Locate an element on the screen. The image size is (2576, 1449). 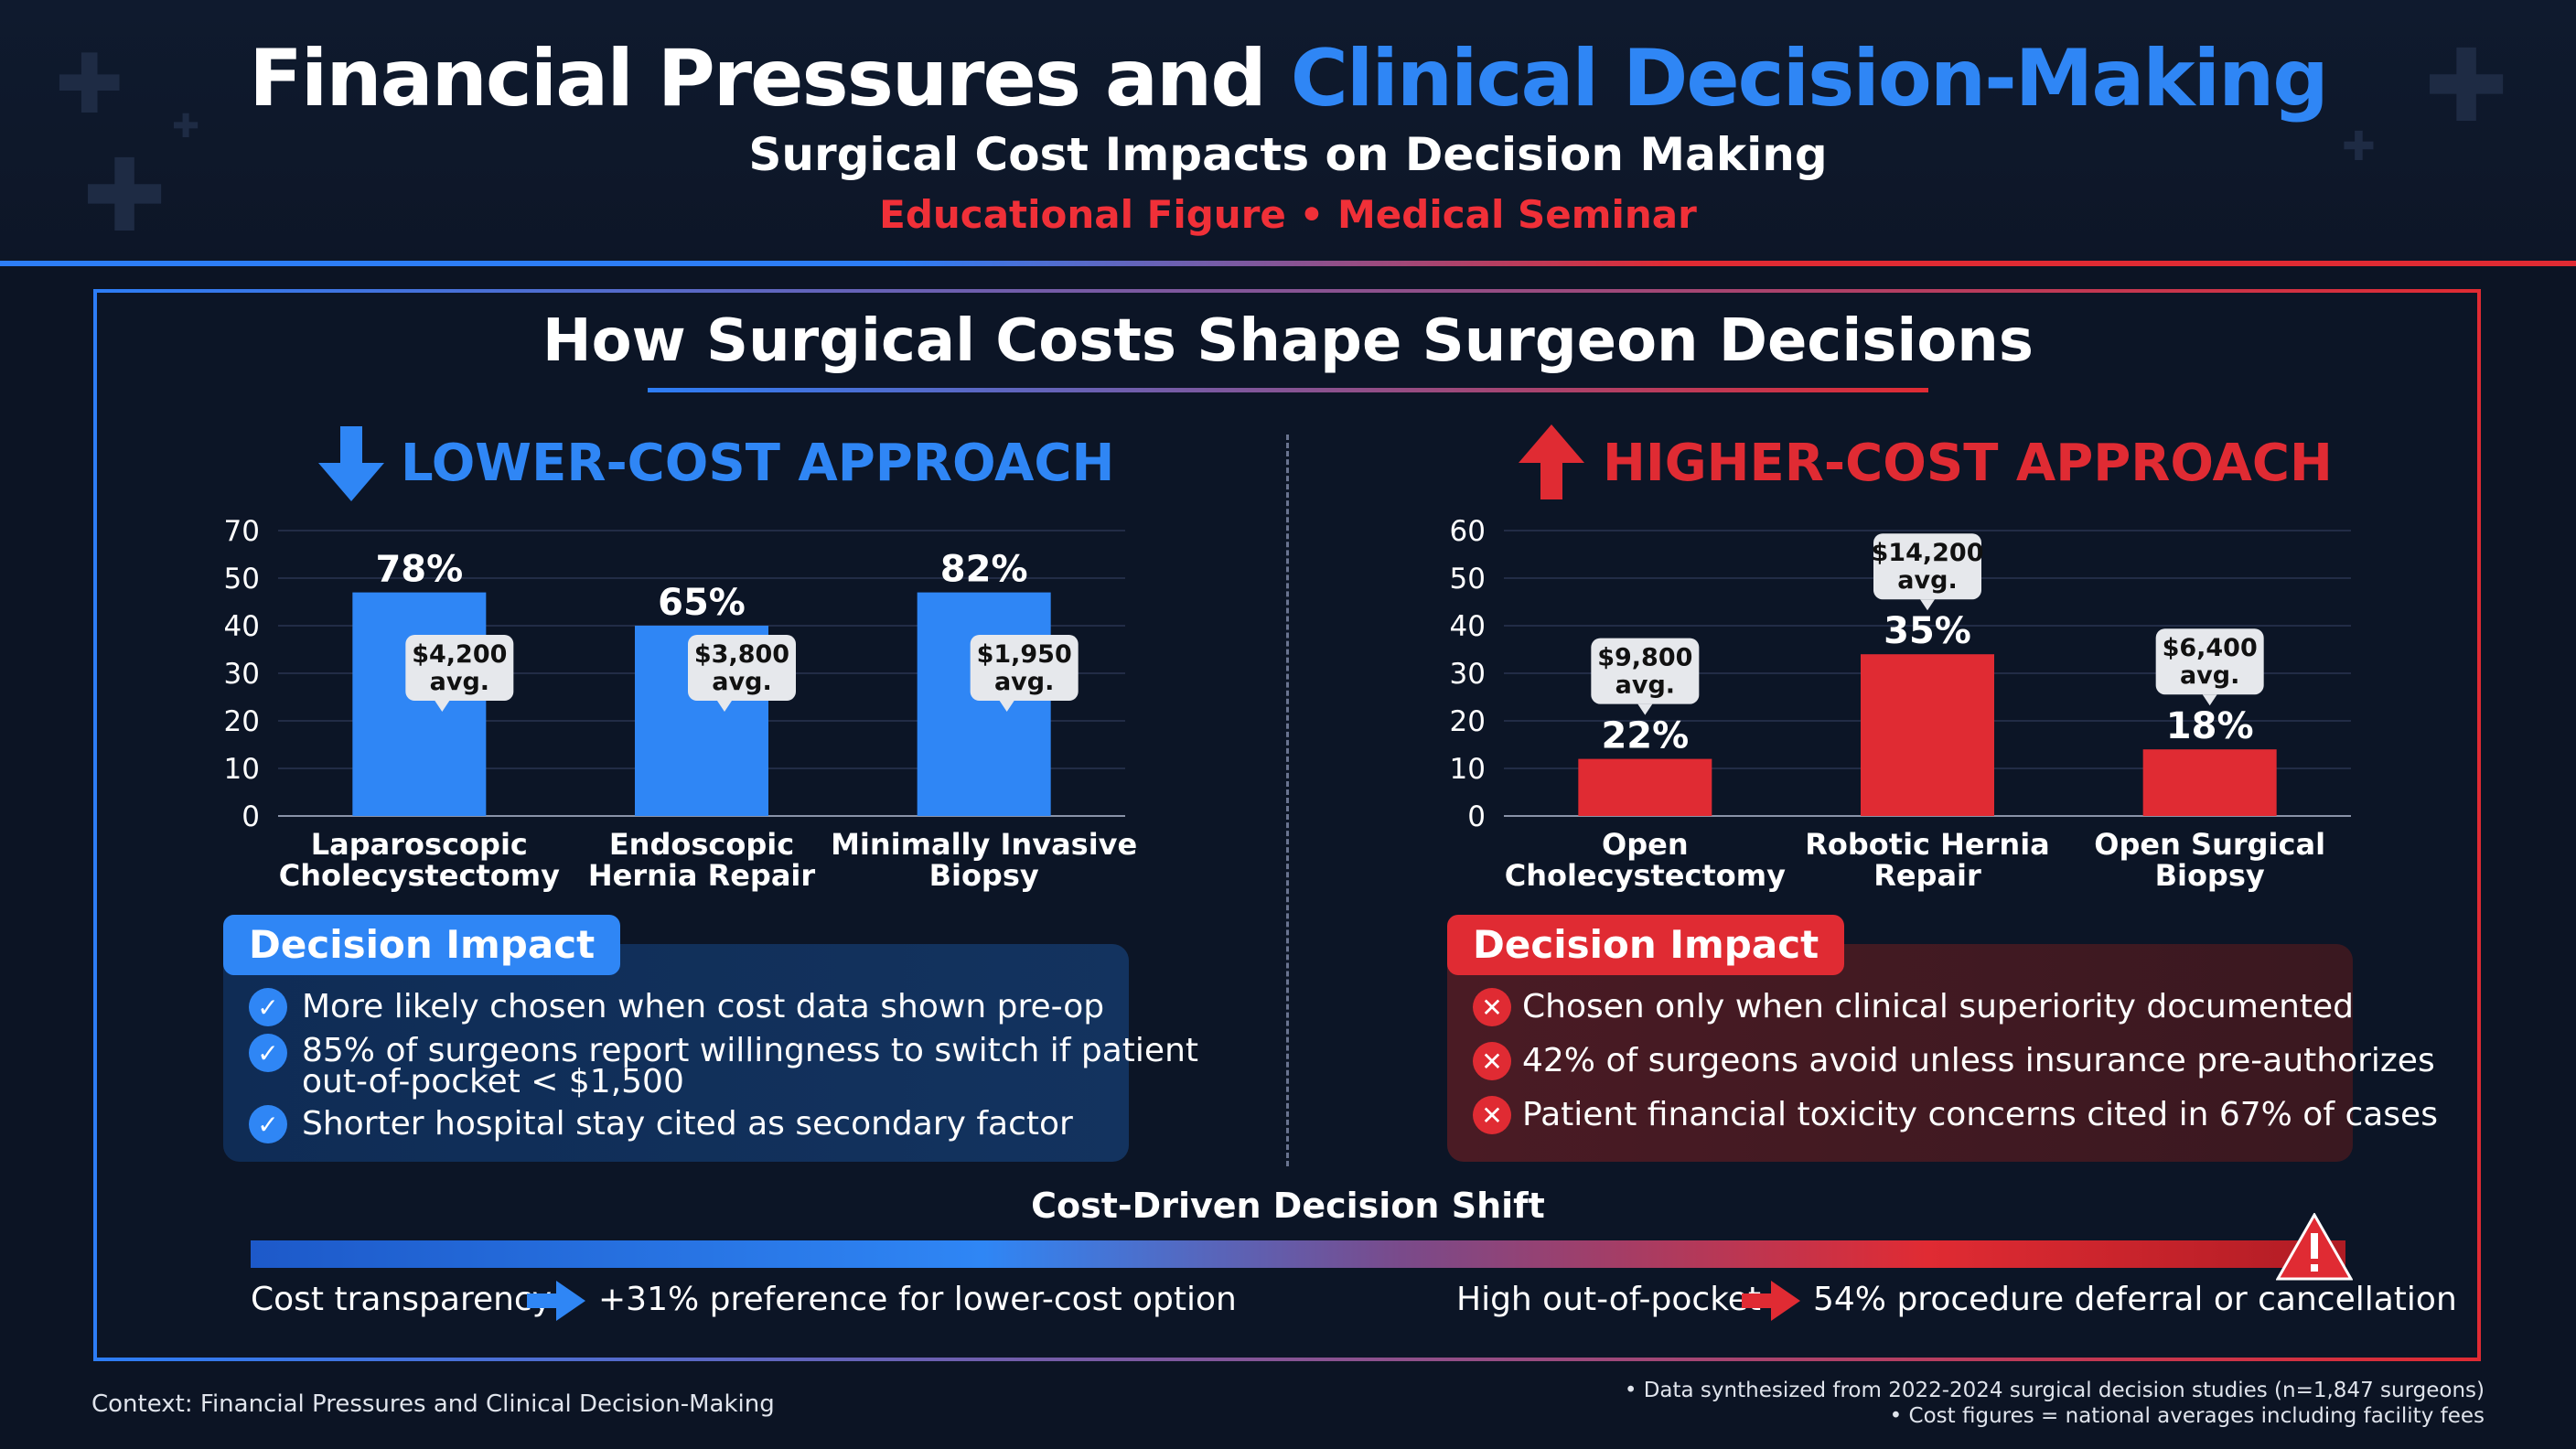
data-label: 35% is located at coordinates (1928, 631).